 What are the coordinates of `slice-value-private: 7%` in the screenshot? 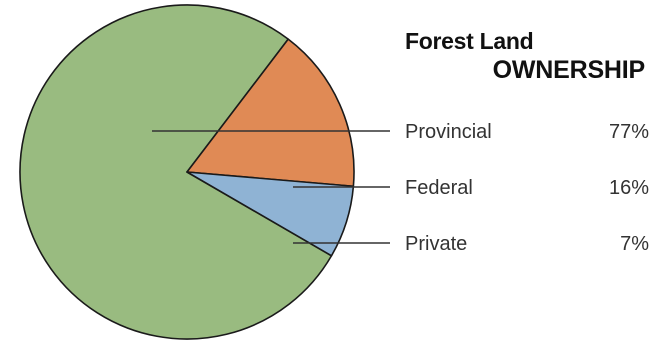 It's located at (634, 244).